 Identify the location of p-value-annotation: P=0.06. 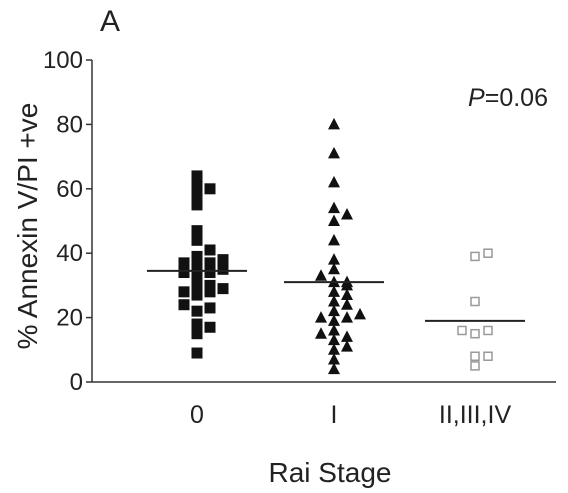
(508, 98).